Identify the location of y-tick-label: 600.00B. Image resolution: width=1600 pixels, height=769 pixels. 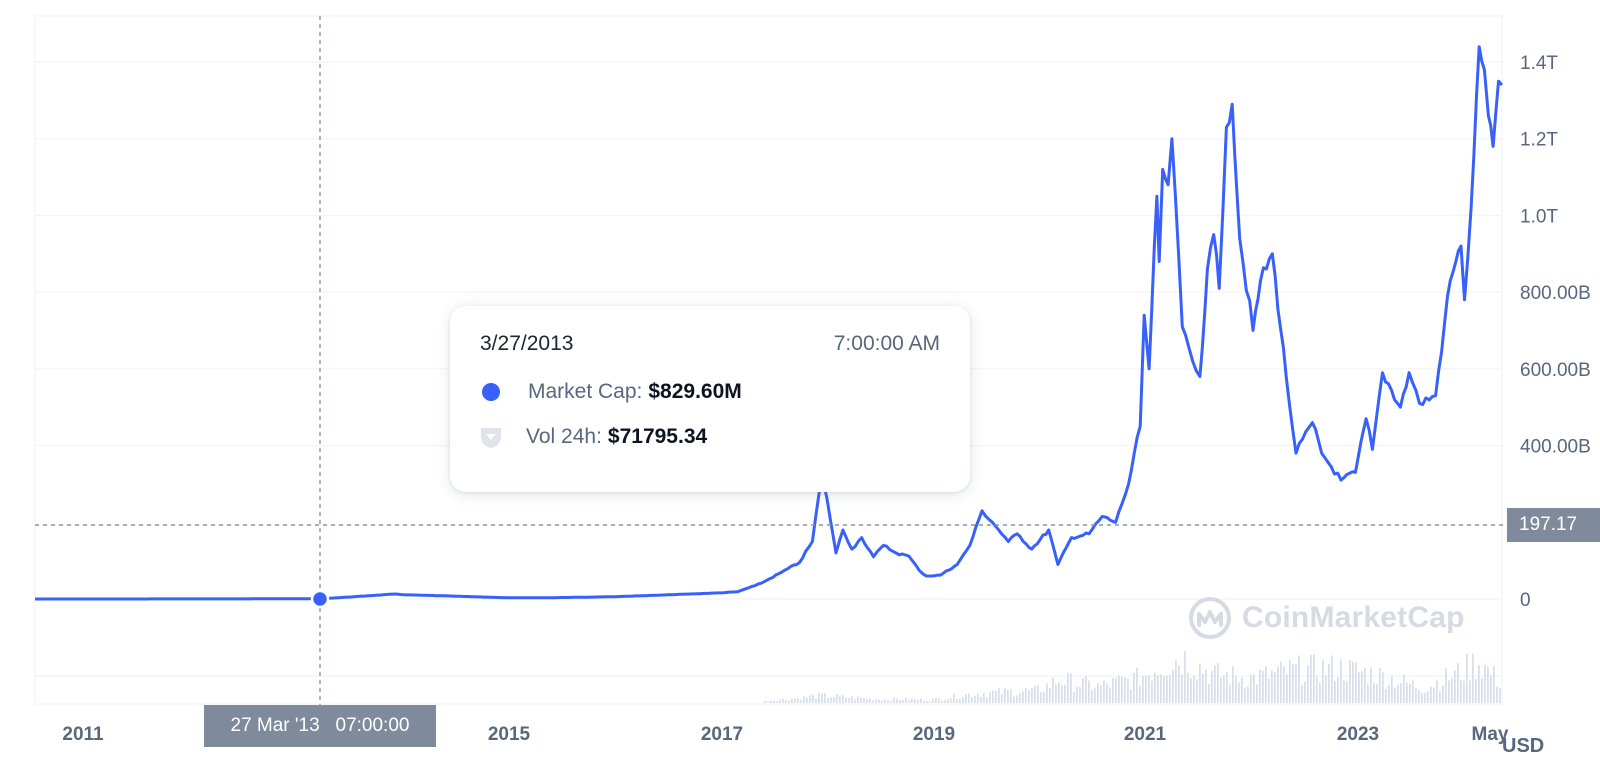
(1555, 370).